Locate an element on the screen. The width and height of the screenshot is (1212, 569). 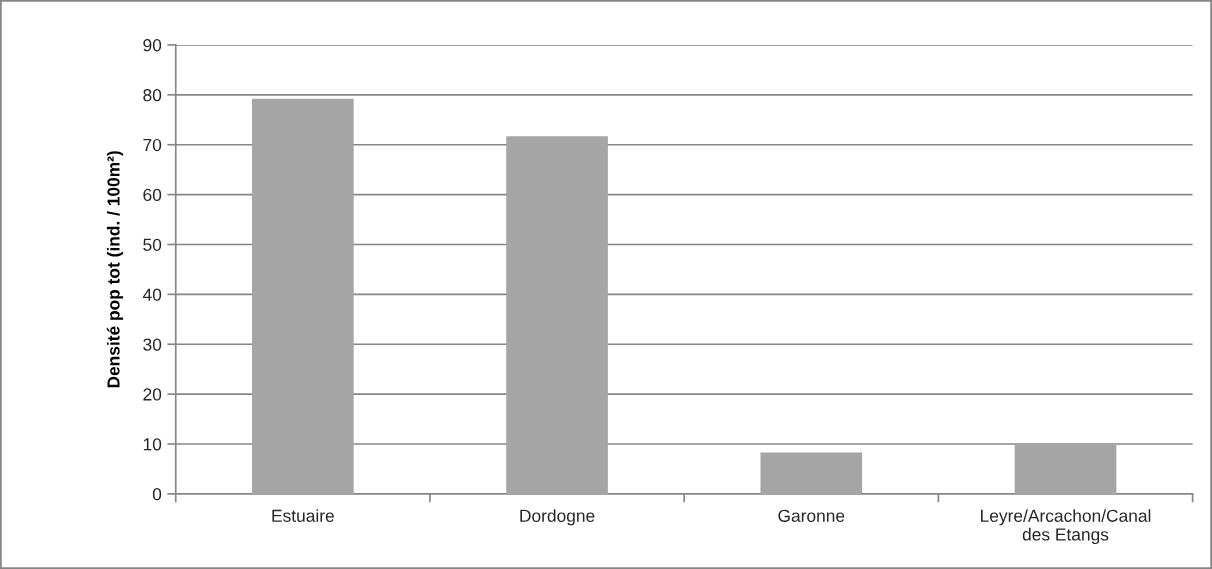
y-tick-label: 80 is located at coordinates (152, 95).